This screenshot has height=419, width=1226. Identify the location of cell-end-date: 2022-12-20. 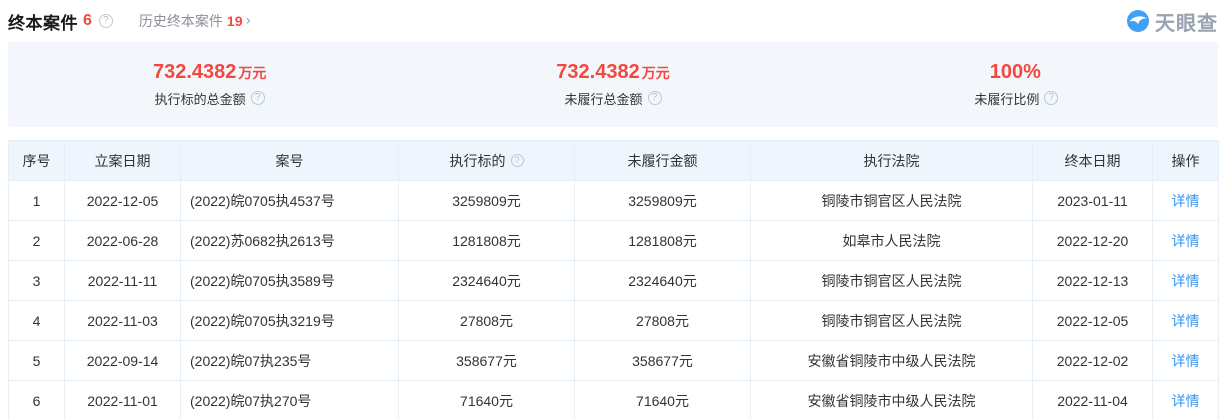
(1092, 240).